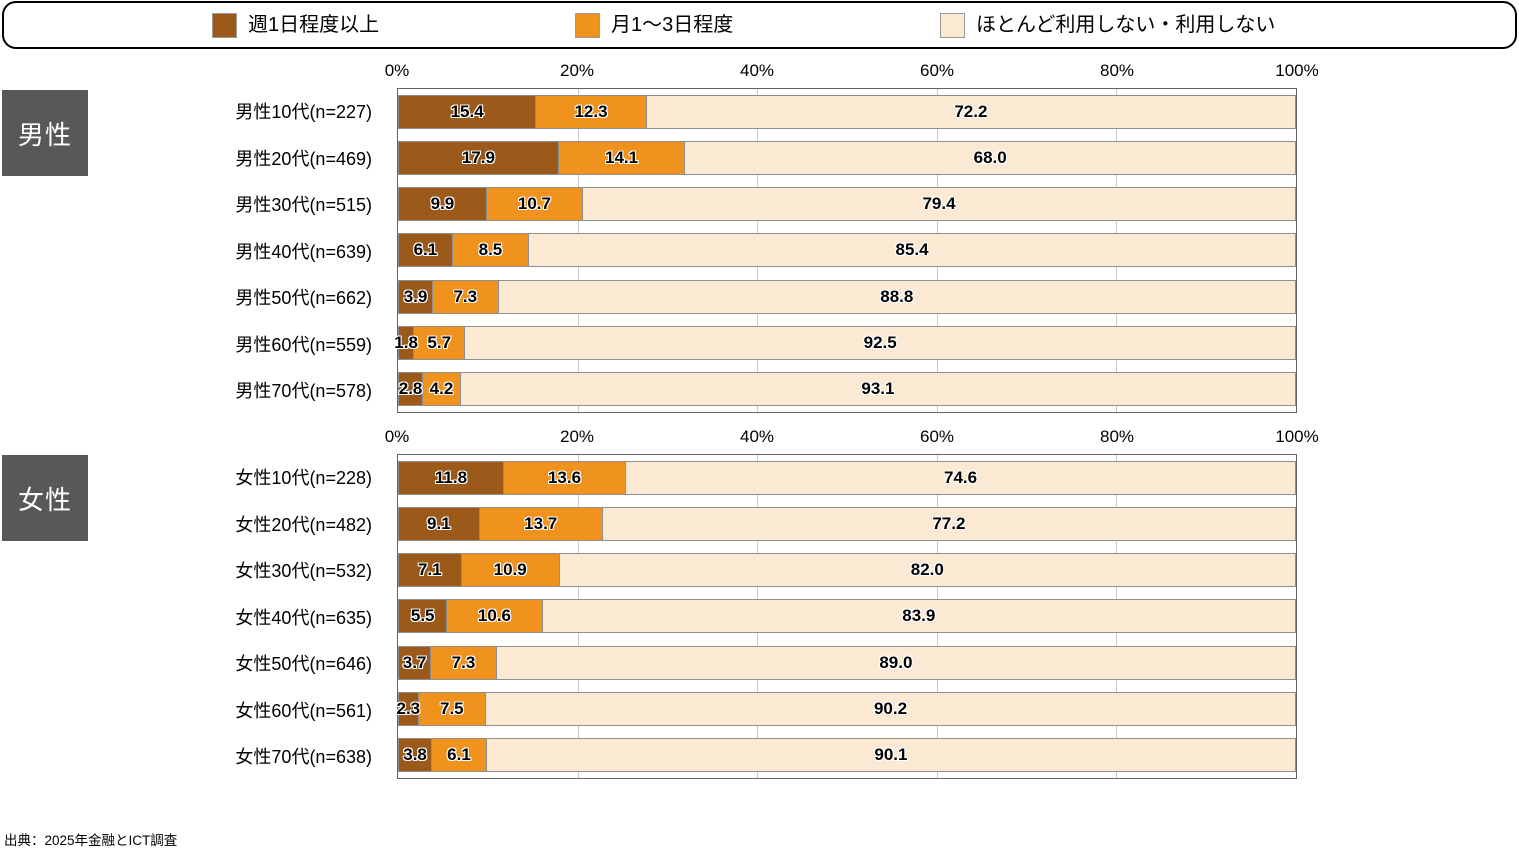  I want to click on bar-value-label: 10.9, so click(510, 570).